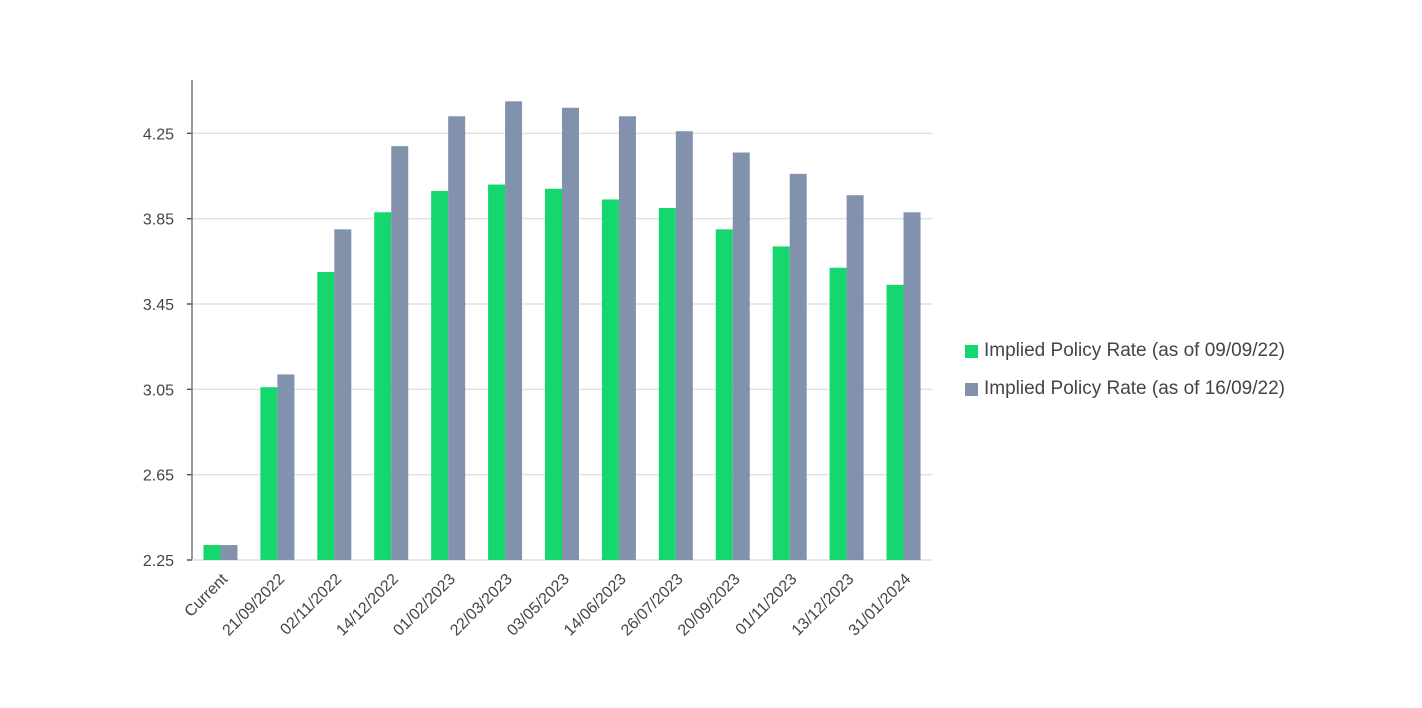 Image resolution: width=1422 pixels, height=708 pixels. Describe the element at coordinates (158, 134) in the screenshot. I see `y-tick-label: 4.25` at that location.